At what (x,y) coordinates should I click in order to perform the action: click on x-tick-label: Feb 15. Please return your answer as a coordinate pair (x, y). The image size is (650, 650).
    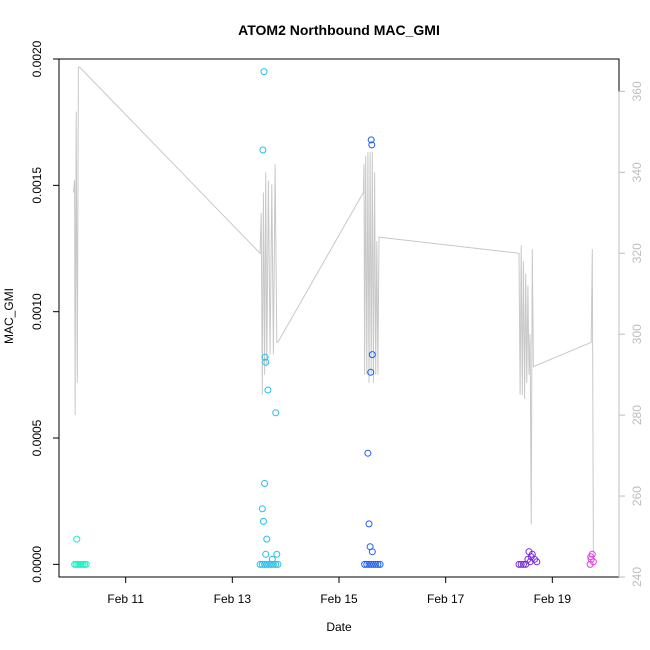
    Looking at the image, I should click on (339, 599).